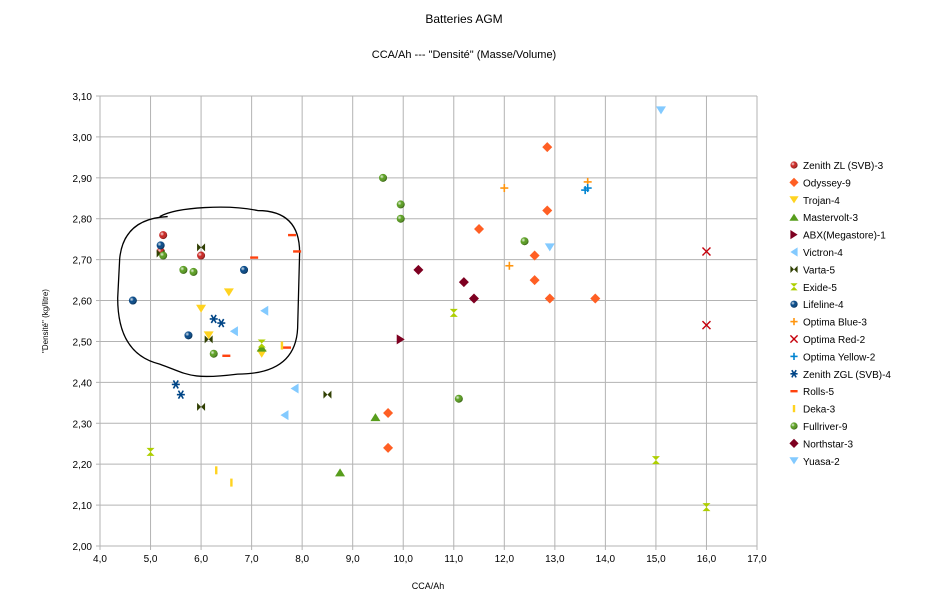 The height and width of the screenshot is (606, 942). I want to click on x-axis-label: CCA/Ah, so click(428, 586).